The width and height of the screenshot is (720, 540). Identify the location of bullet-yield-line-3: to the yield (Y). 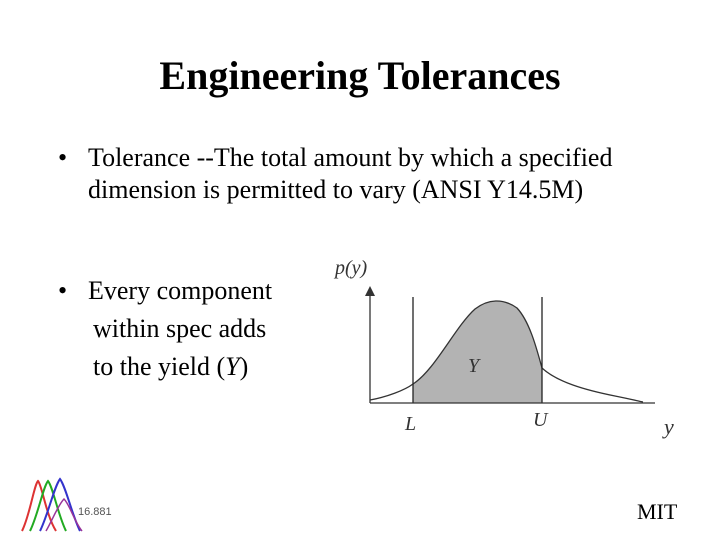
(165, 367).